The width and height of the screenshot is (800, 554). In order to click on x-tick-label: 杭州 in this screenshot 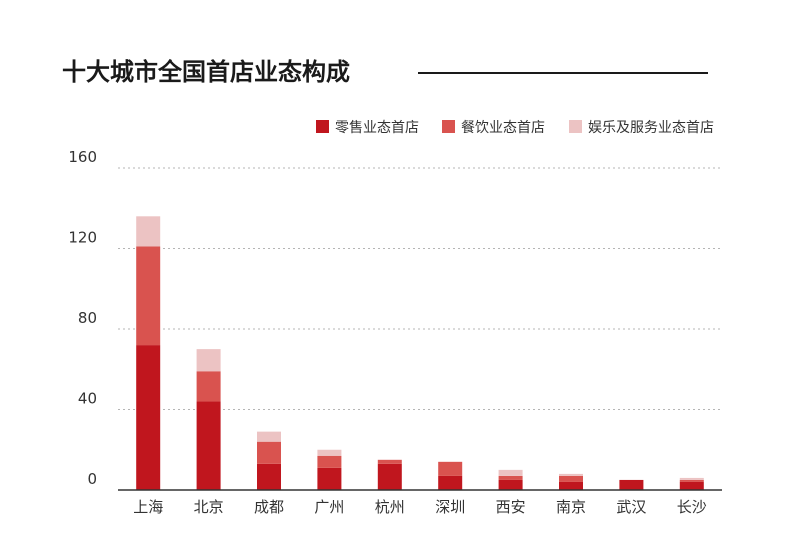, I will do `click(390, 507)`.